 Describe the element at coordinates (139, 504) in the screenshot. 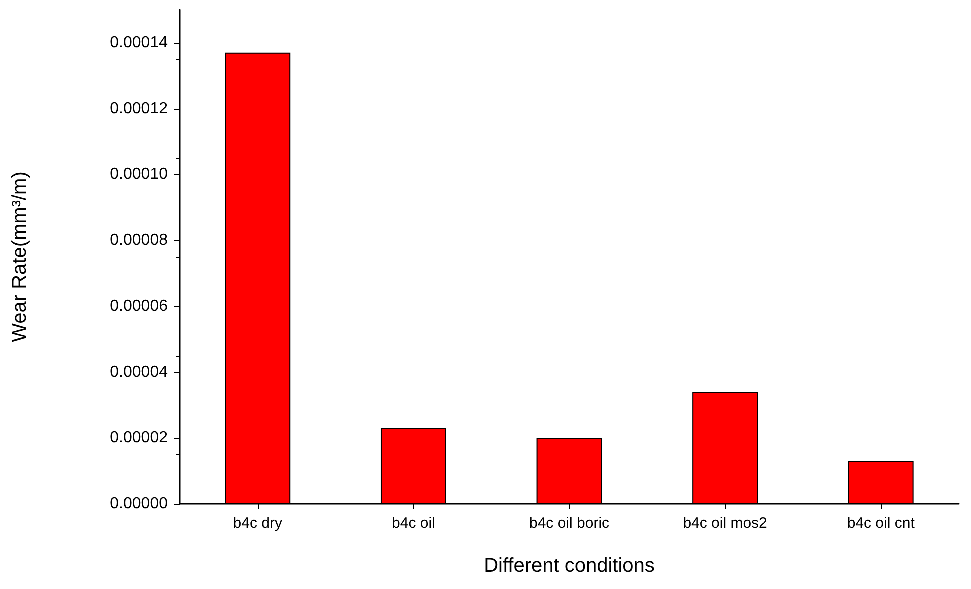

I see `y-tick-label: 0.00000` at that location.